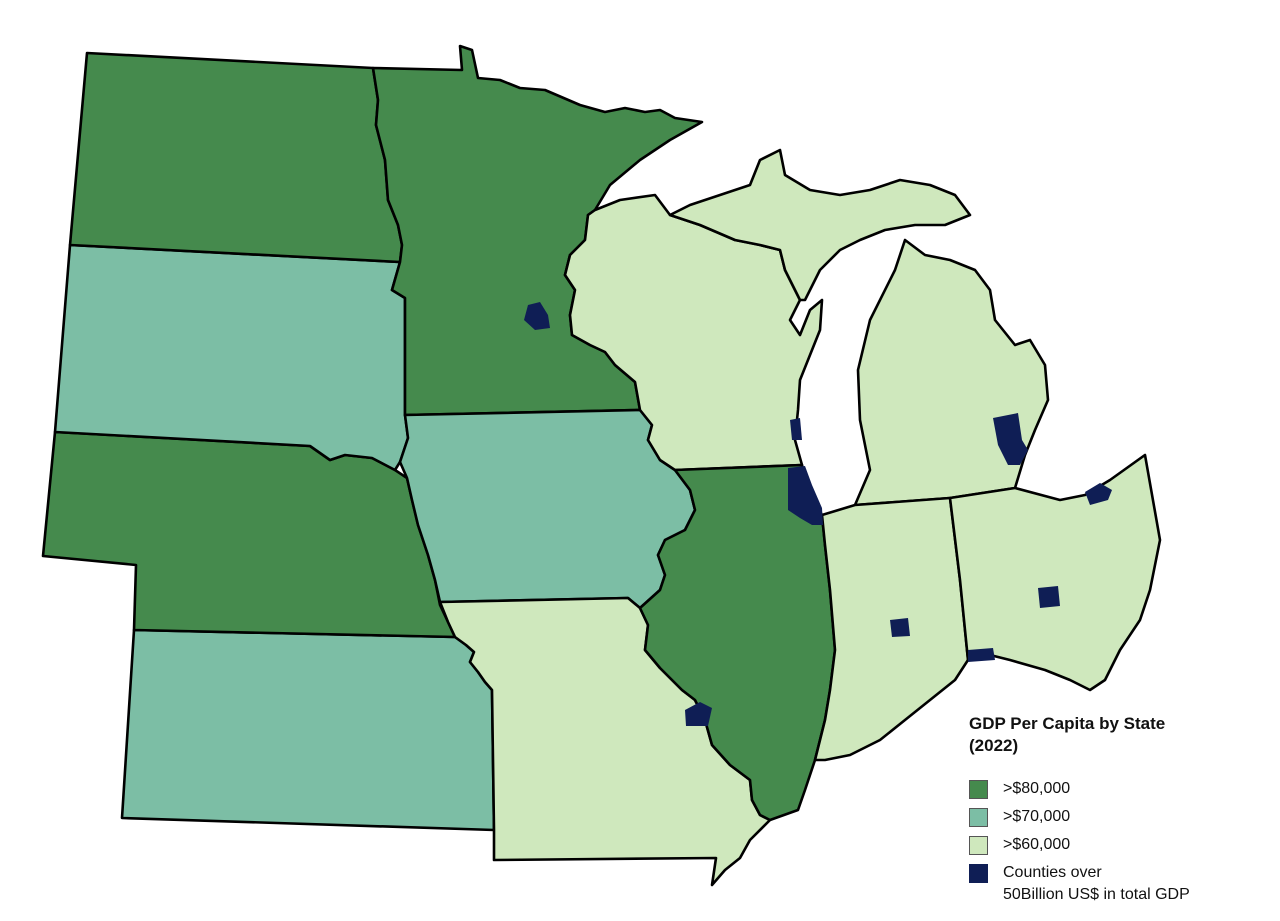 The height and width of the screenshot is (921, 1280). Describe the element at coordinates (1119, 735) in the screenshot. I see `legend-title: GDP Per Capita by State (2022)` at that location.